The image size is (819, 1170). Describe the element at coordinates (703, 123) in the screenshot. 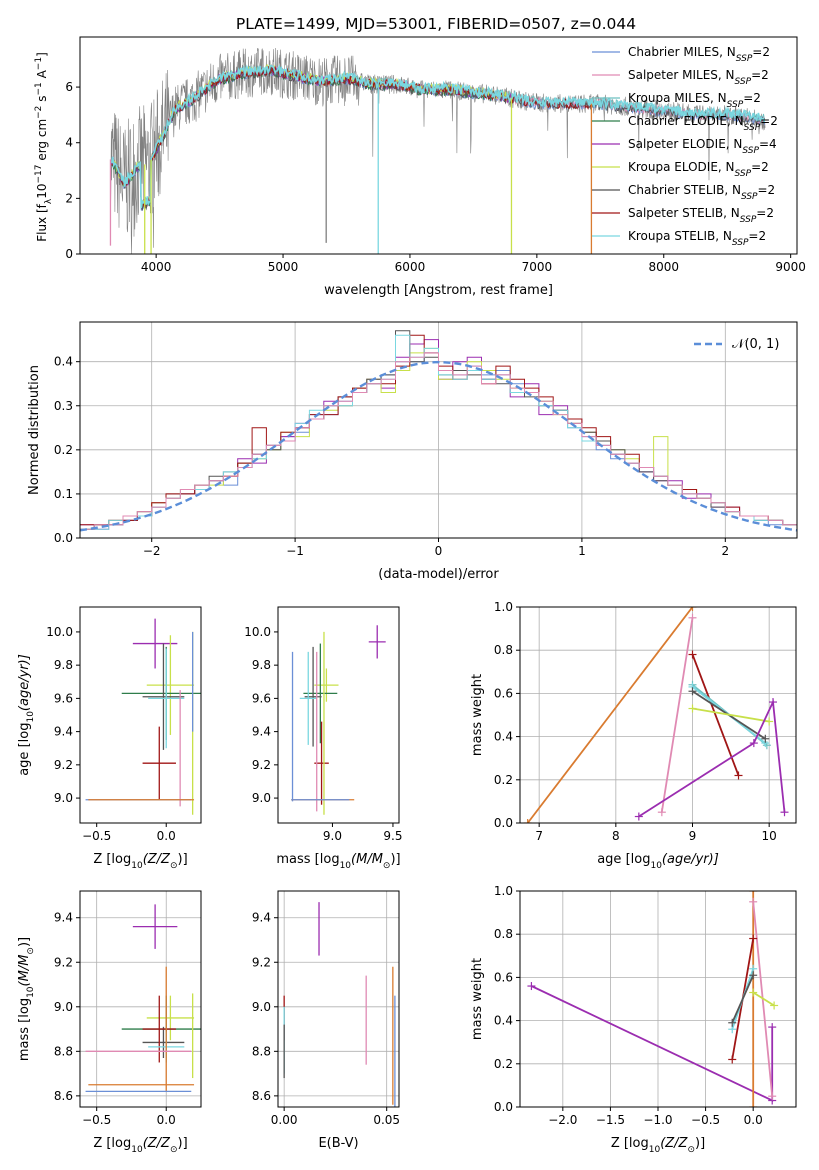

I see `legend-entry: Chabrier ELODIE, NSSP=2` at that location.